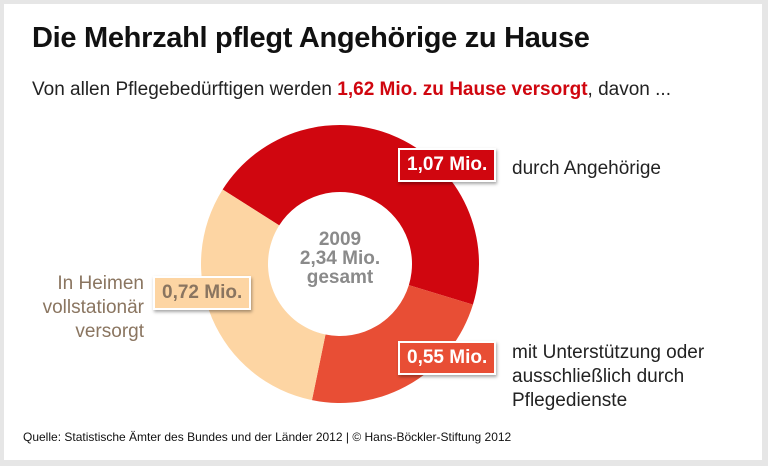 This screenshot has width=768, height=466. I want to click on chart-title: Die Mehrzahl pflegt Angehörige zu Hause, so click(311, 38).